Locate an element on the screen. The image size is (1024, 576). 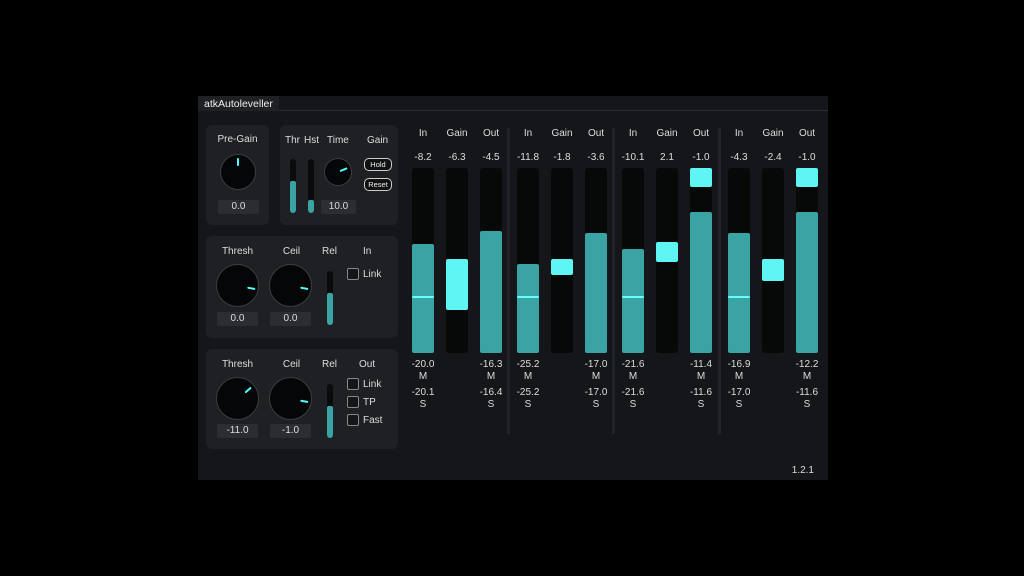
out-peak-value: -3.6 is located at coordinates (596, 157).